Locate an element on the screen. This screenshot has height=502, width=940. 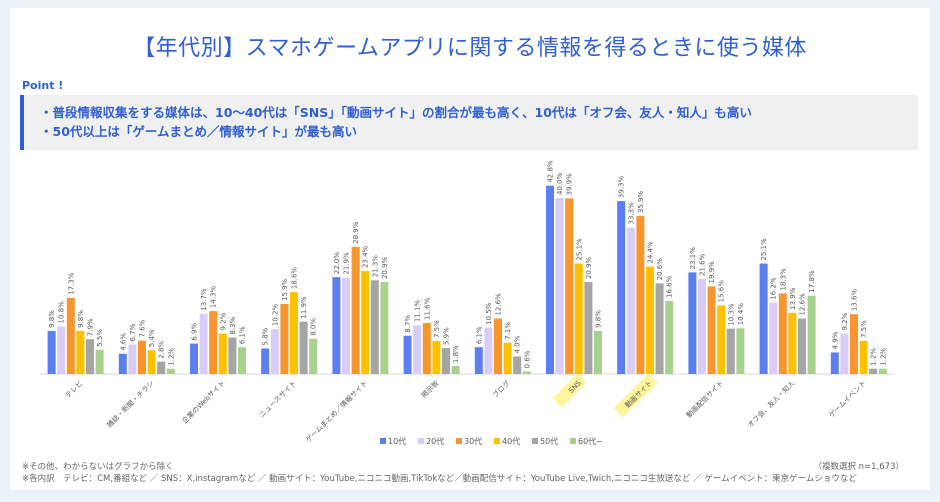
legend-label: 30代 is located at coordinates (473, 441).